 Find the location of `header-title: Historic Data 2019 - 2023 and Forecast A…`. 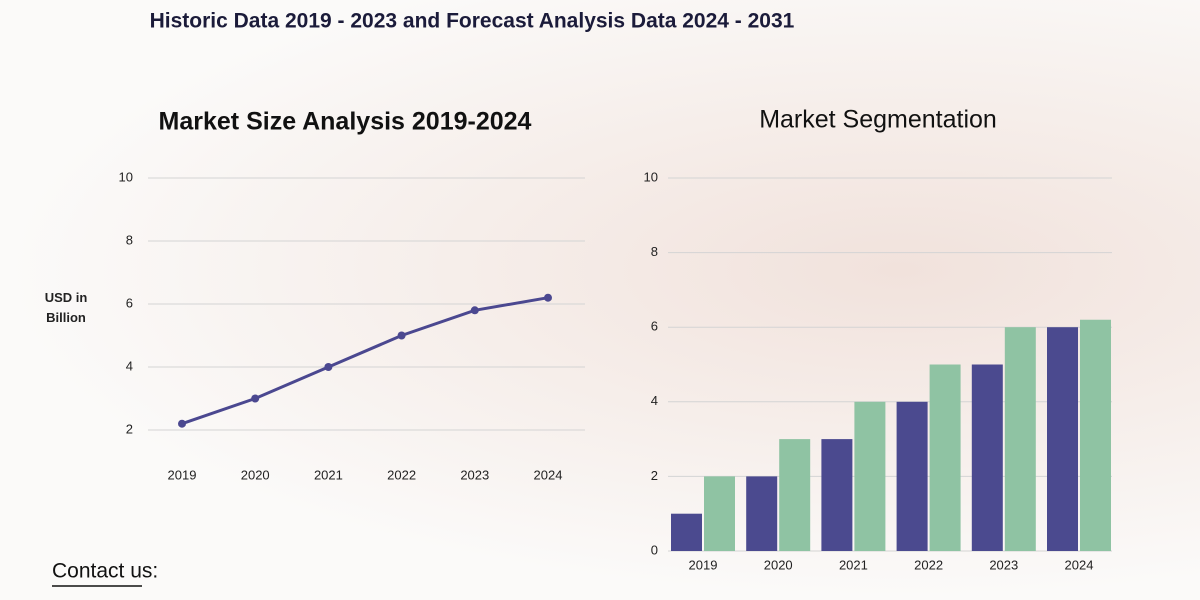

header-title: Historic Data 2019 - 2023 and Forecast A… is located at coordinates (472, 21).